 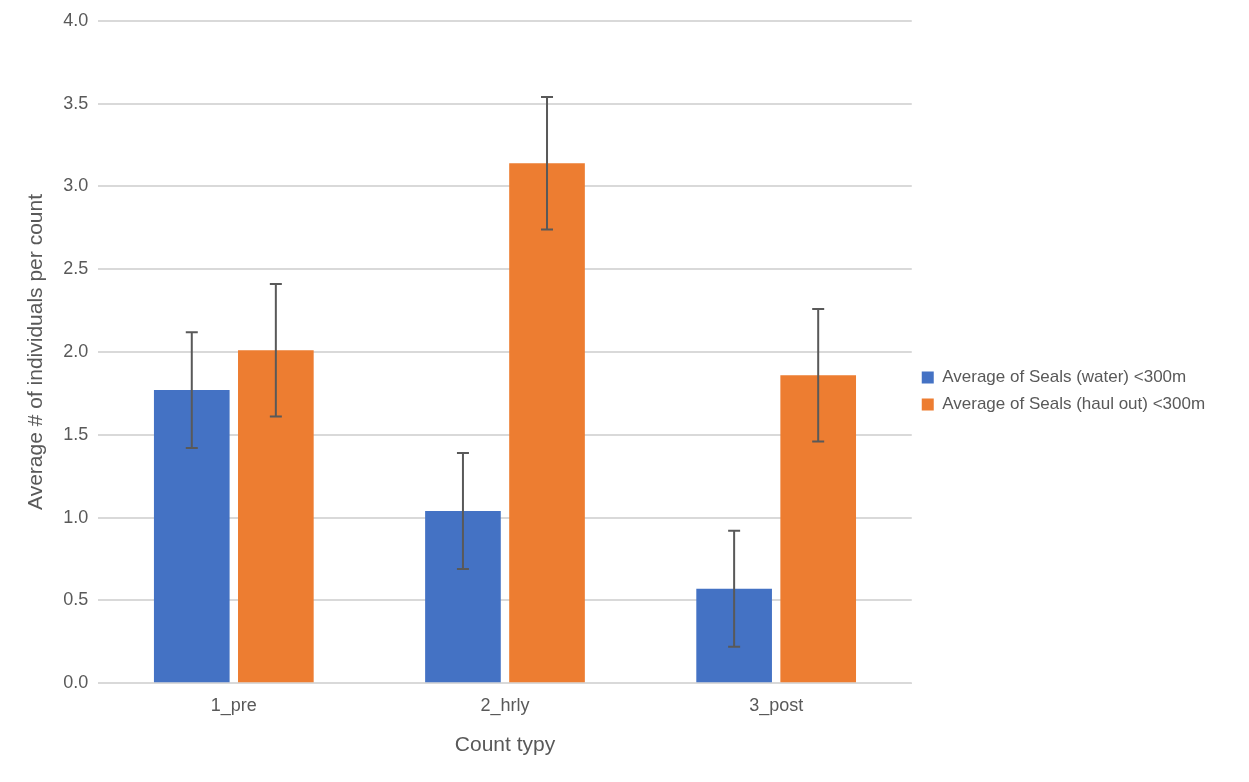 I want to click on y-tick-label: 0.0, so click(x=76, y=682).